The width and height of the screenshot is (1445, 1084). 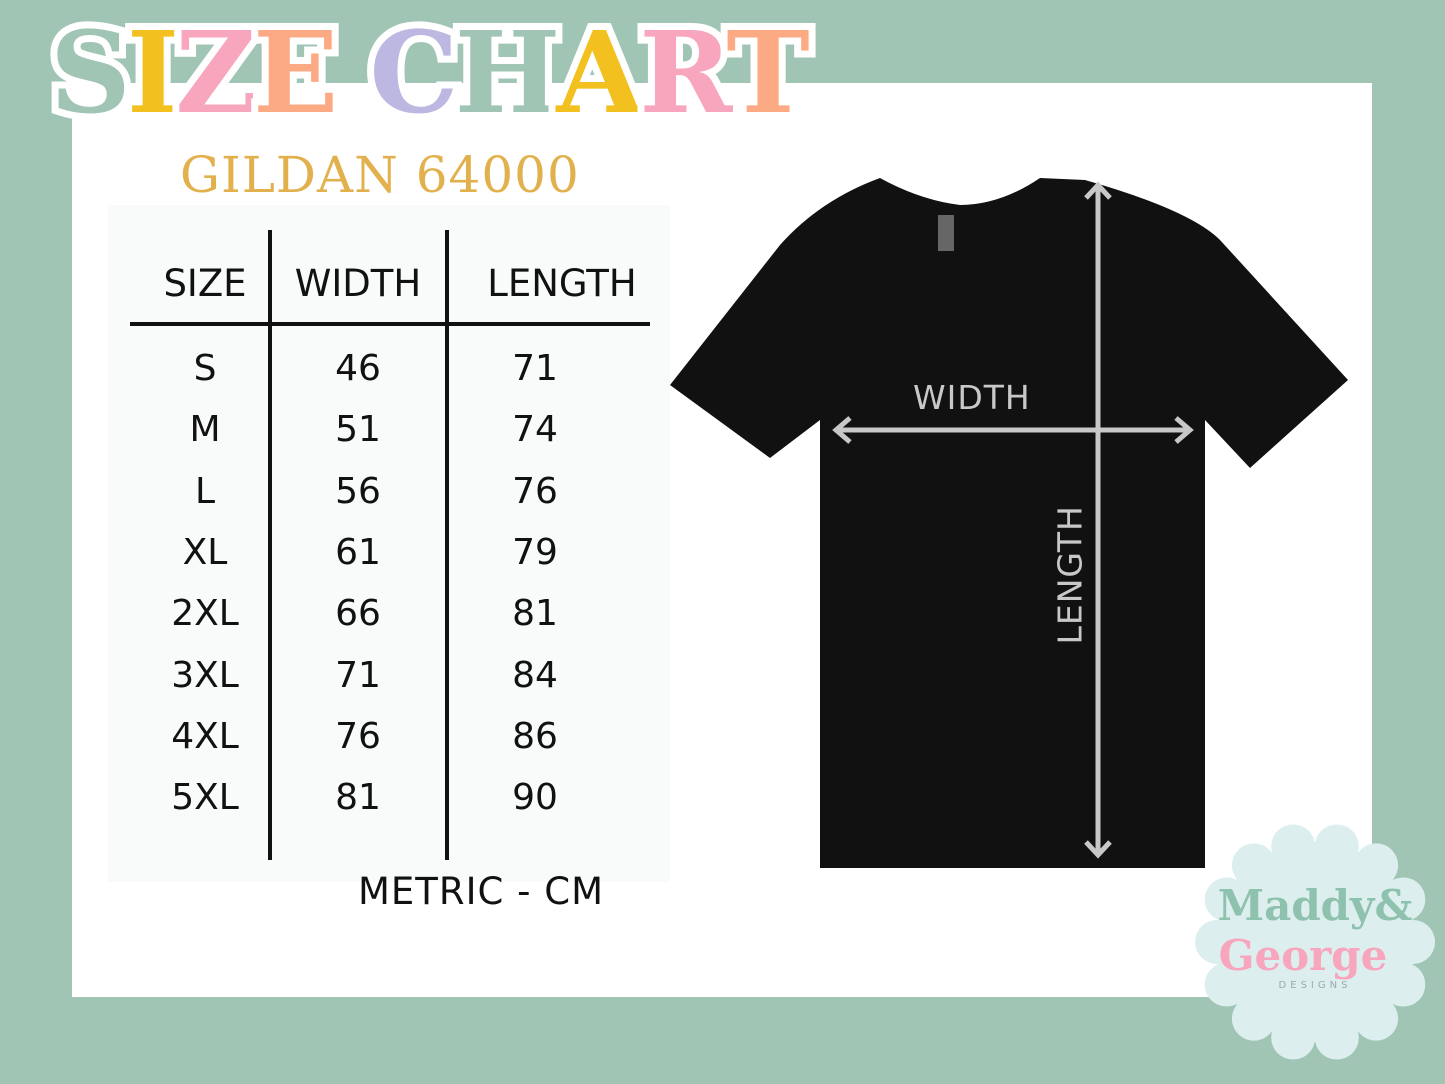 I want to click on size-cell: L, so click(x=205, y=491).